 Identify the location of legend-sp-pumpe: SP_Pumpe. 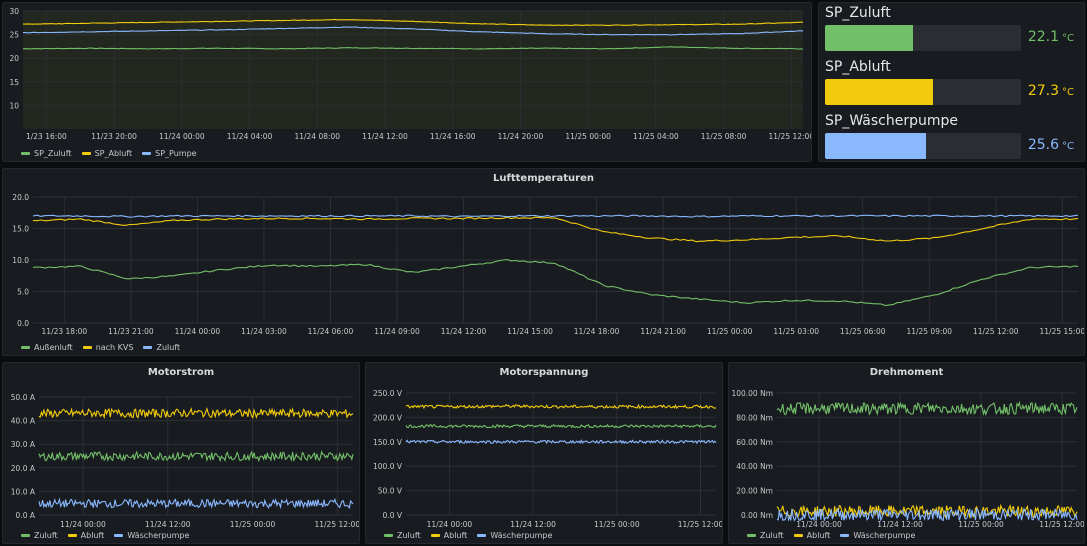
(169, 153).